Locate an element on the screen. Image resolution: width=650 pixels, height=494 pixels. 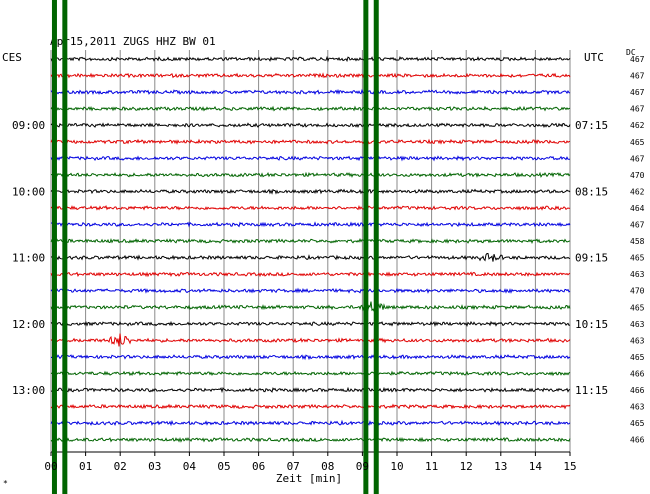
dc-offset-18: 463 is located at coordinates (637, 340).